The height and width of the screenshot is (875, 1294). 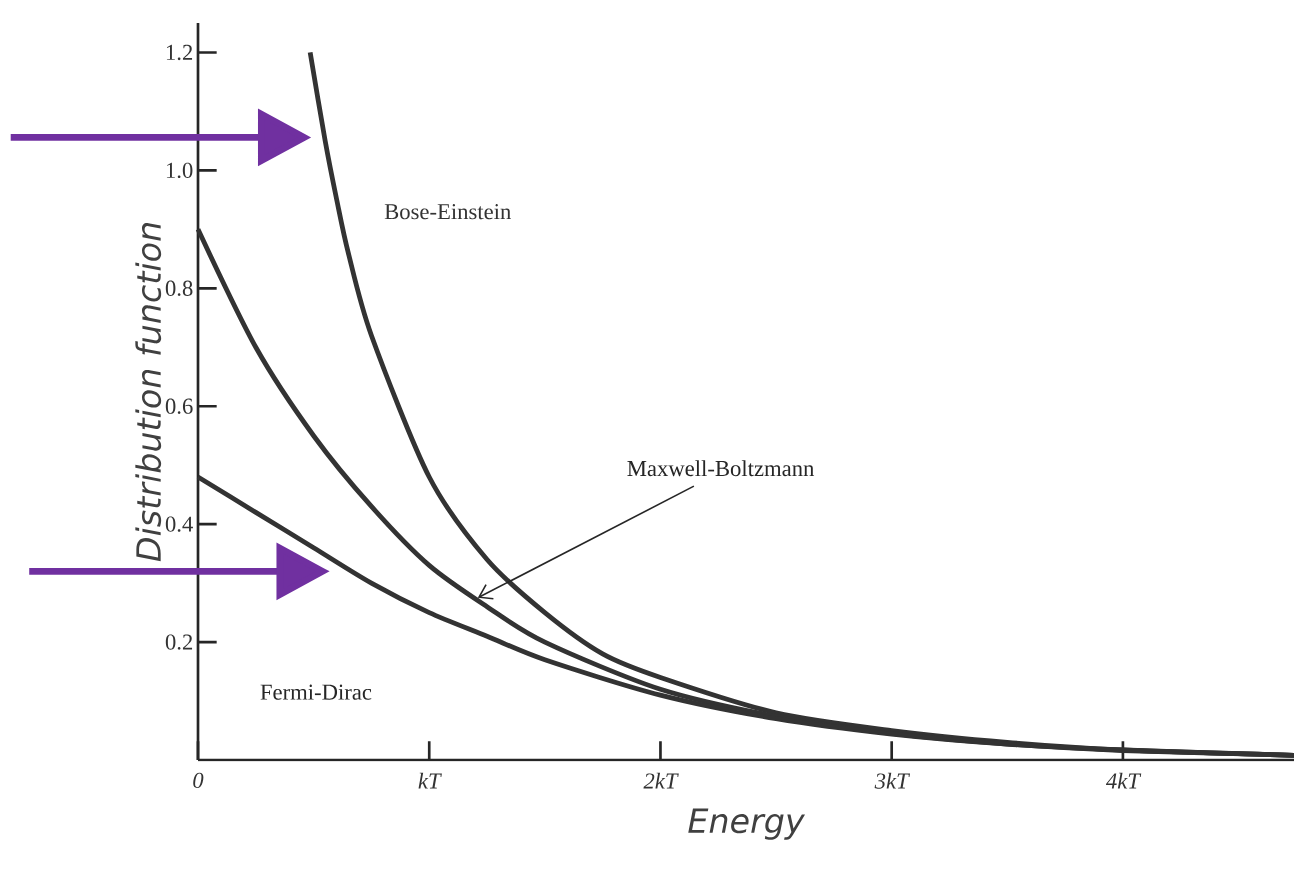 What do you see at coordinates (148, 392) in the screenshot?
I see `y-axis-title: Distribution function` at bounding box center [148, 392].